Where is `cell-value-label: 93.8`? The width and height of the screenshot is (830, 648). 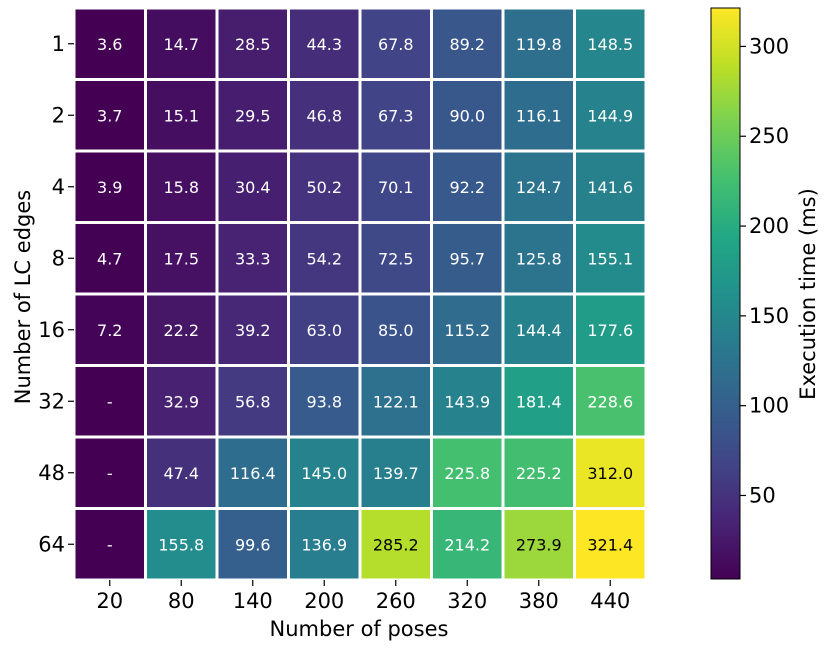 cell-value-label: 93.8 is located at coordinates (324, 401).